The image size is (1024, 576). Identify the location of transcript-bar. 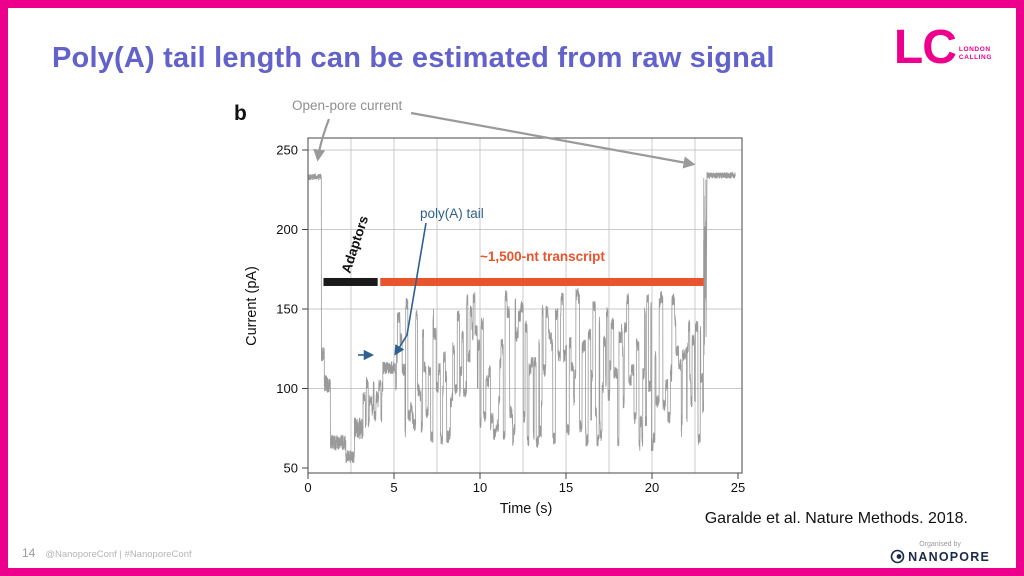
(542, 281).